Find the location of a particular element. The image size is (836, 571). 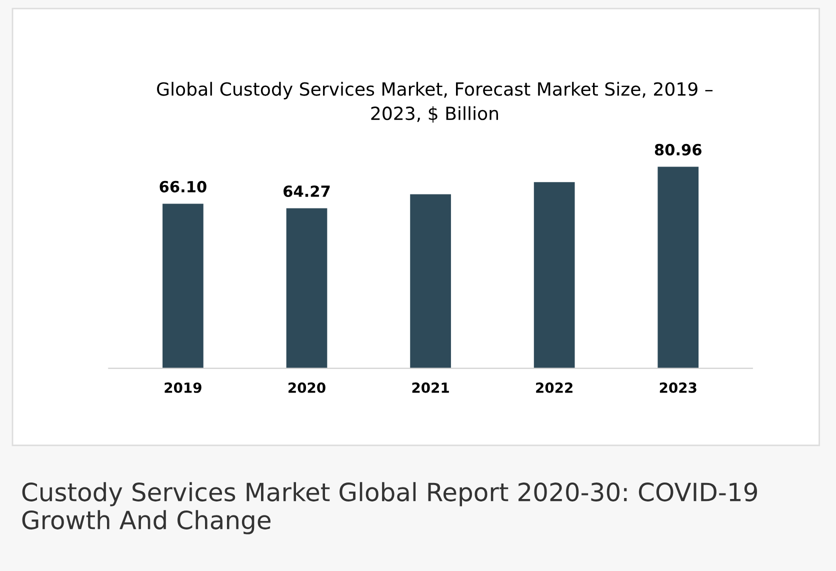

x-tick-label: 2023 is located at coordinates (678, 387).